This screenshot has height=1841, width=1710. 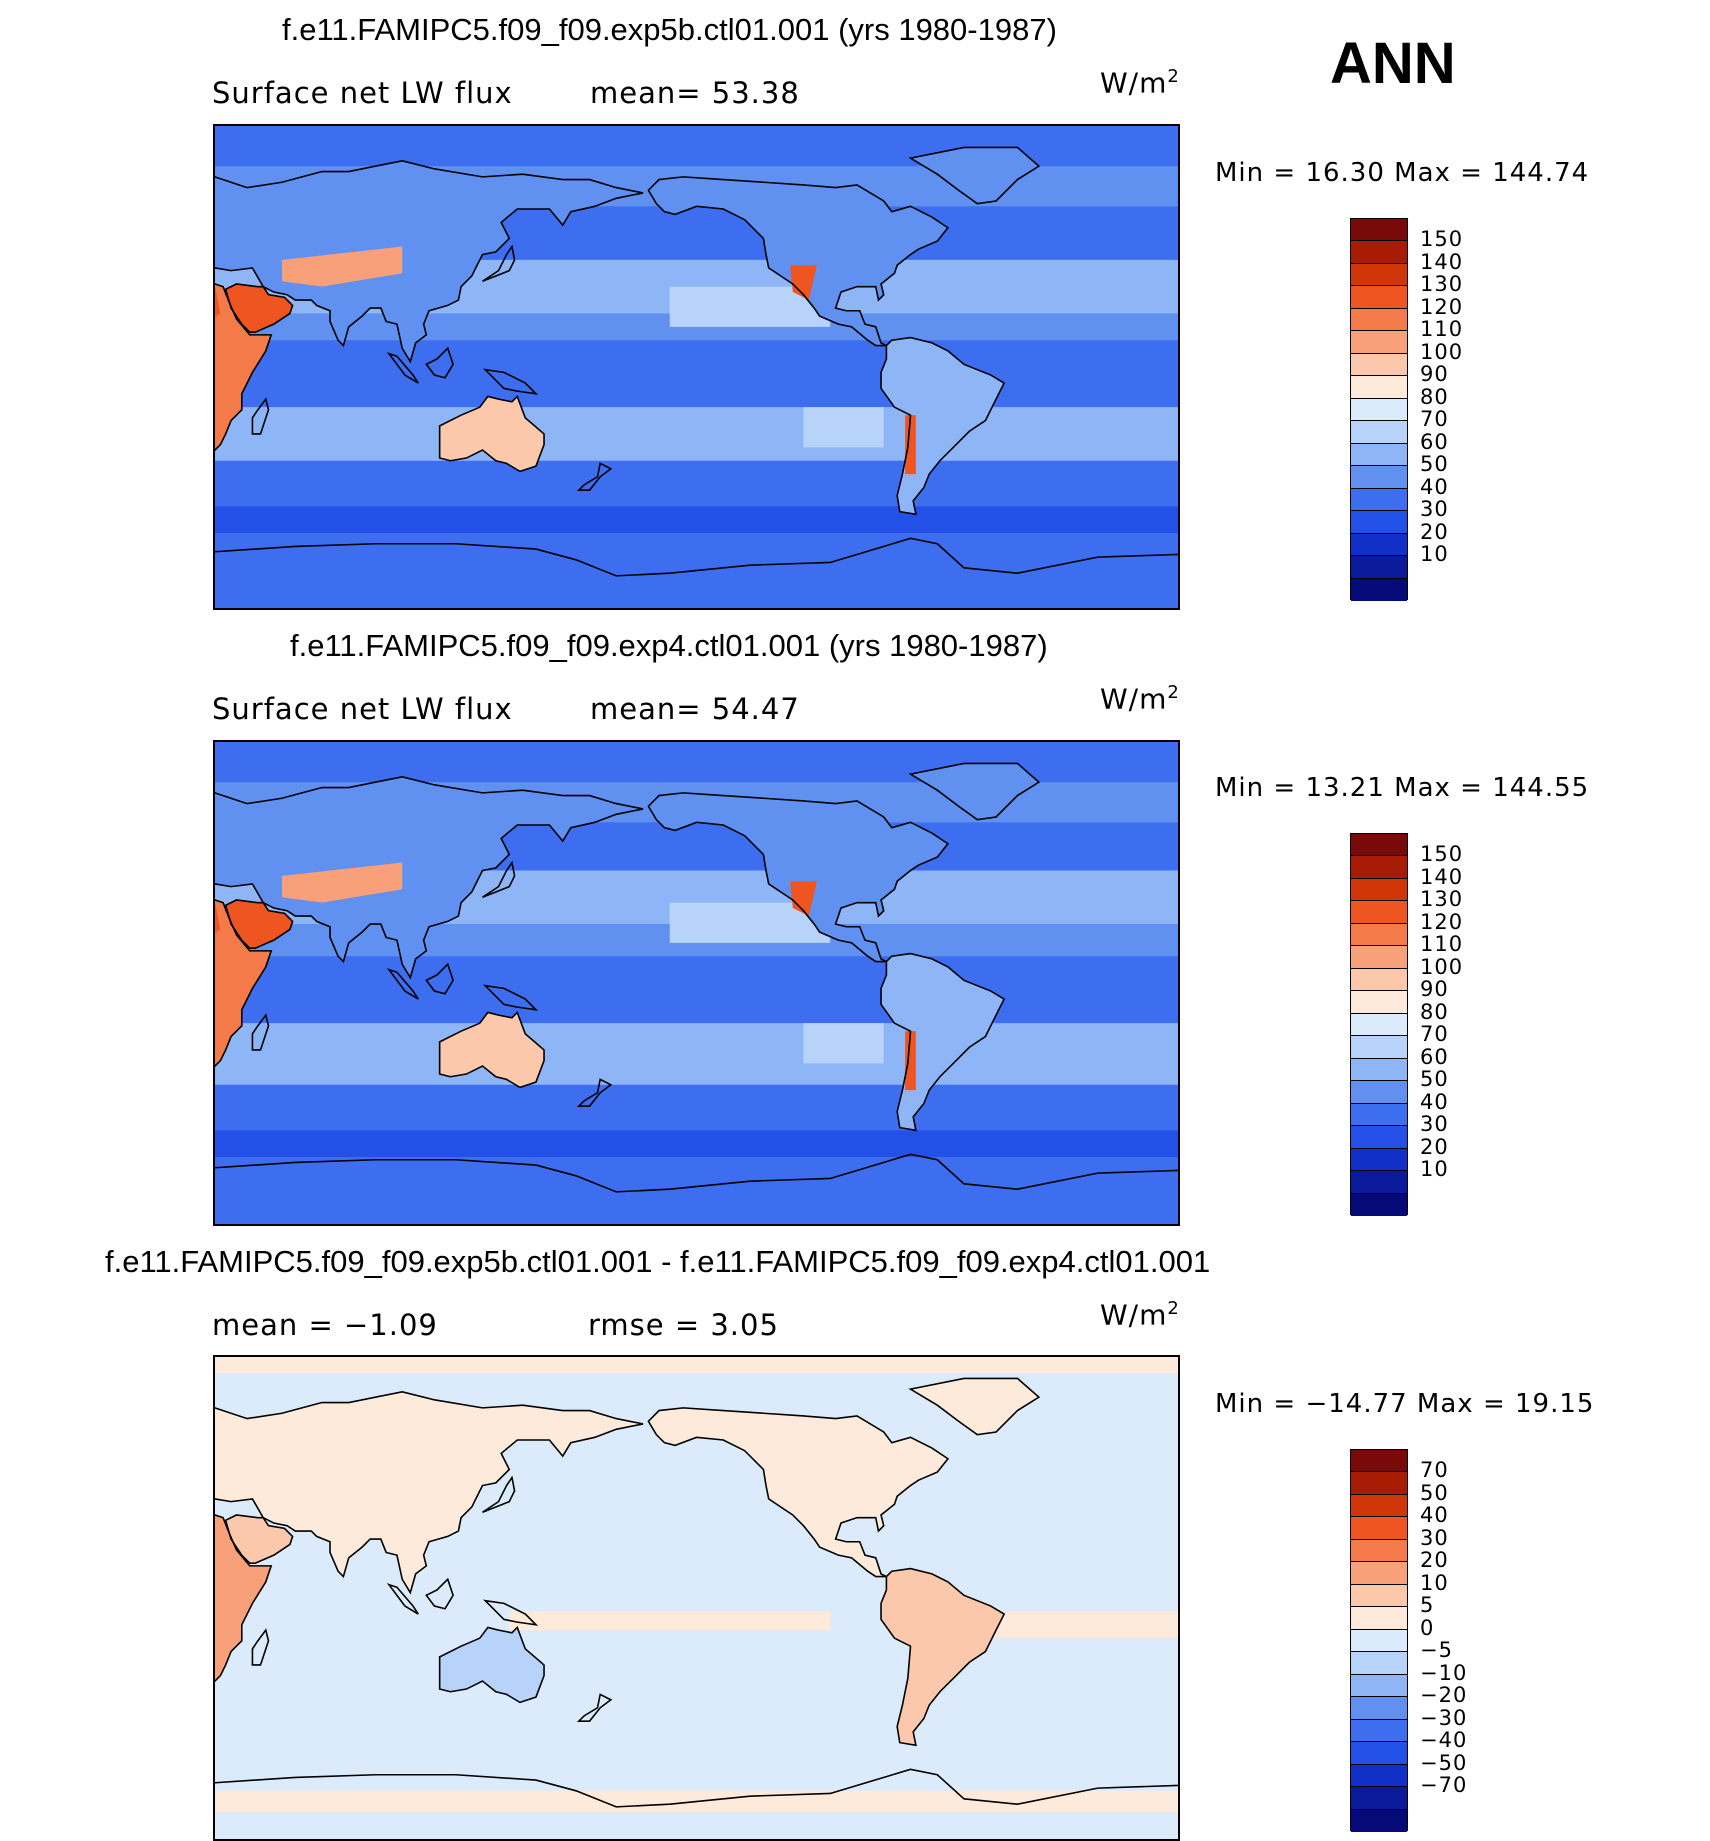 What do you see at coordinates (1434, 1056) in the screenshot?
I see `colorbar-tick-label: 60` at bounding box center [1434, 1056].